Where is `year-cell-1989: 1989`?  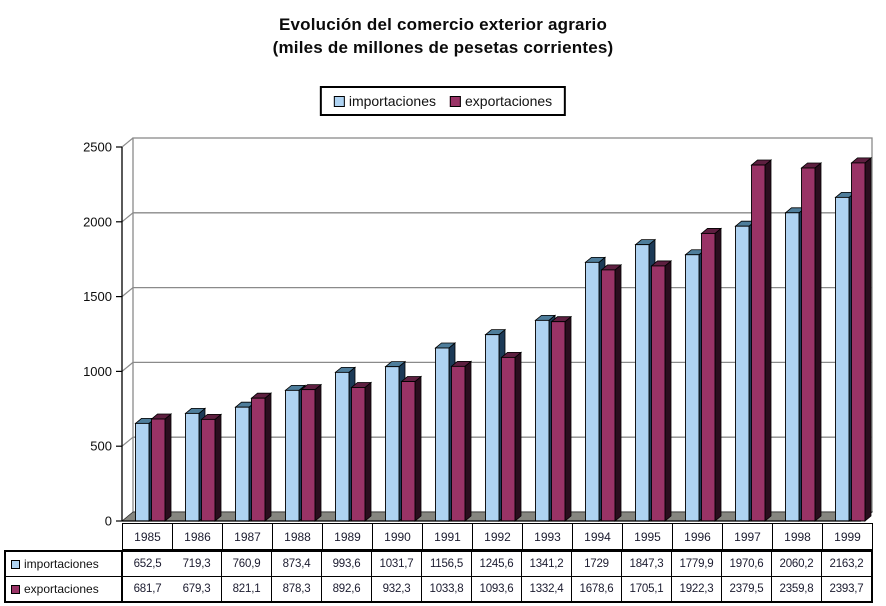
year-cell-1989: 1989 is located at coordinates (347, 536).